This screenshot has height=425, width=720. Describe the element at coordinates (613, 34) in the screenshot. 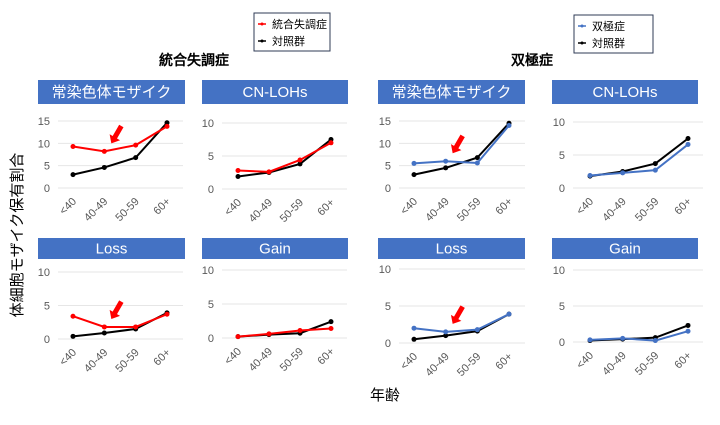

I see `legend-box` at that location.